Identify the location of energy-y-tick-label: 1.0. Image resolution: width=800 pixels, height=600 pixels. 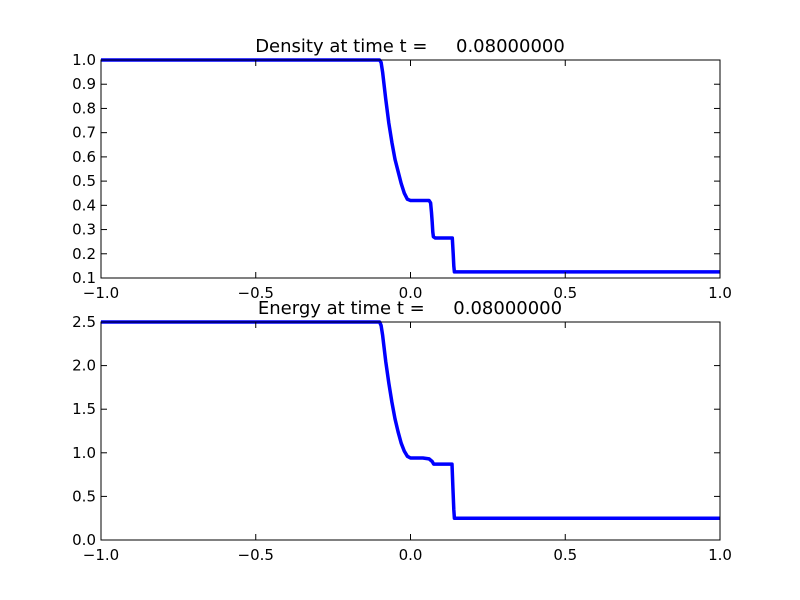
(84, 453).